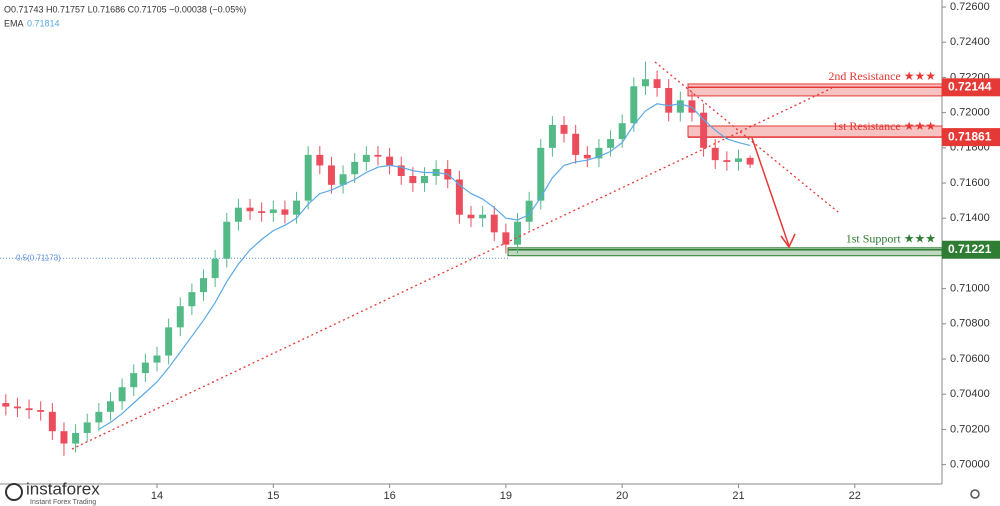 This screenshot has height=506, width=1000. Describe the element at coordinates (970, 7) in the screenshot. I see `y-tick-label: 0.72600` at that location.